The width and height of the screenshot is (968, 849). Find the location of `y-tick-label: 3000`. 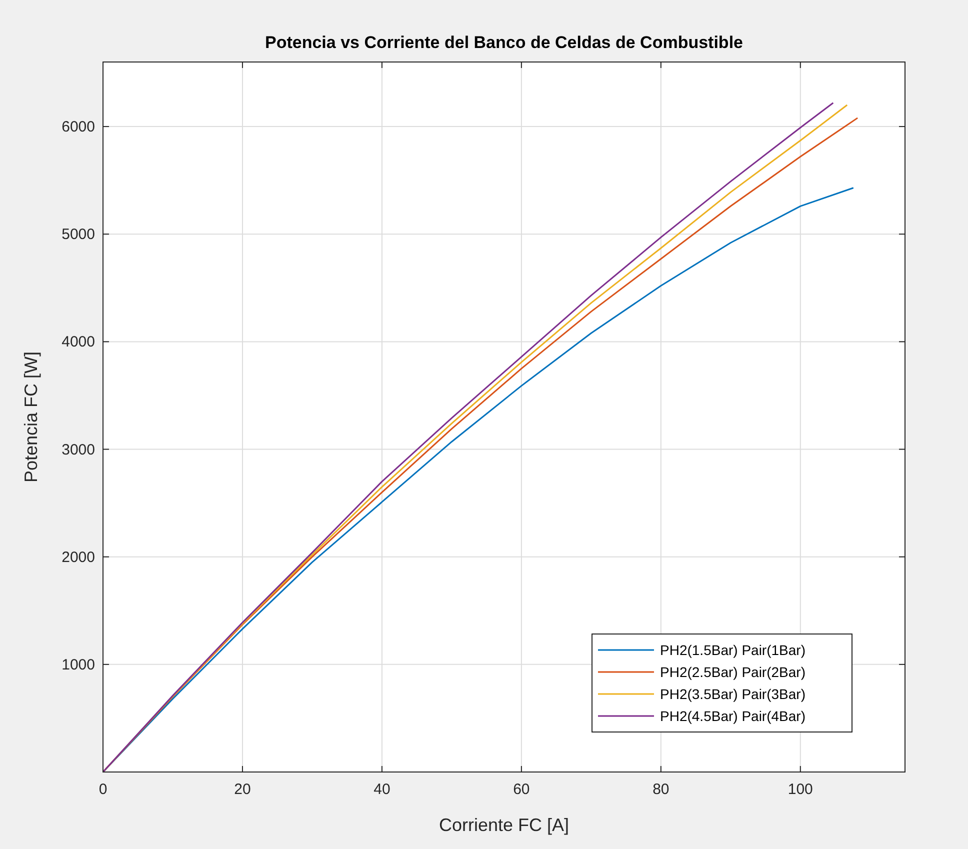

y-tick-label: 3000 is located at coordinates (78, 449).